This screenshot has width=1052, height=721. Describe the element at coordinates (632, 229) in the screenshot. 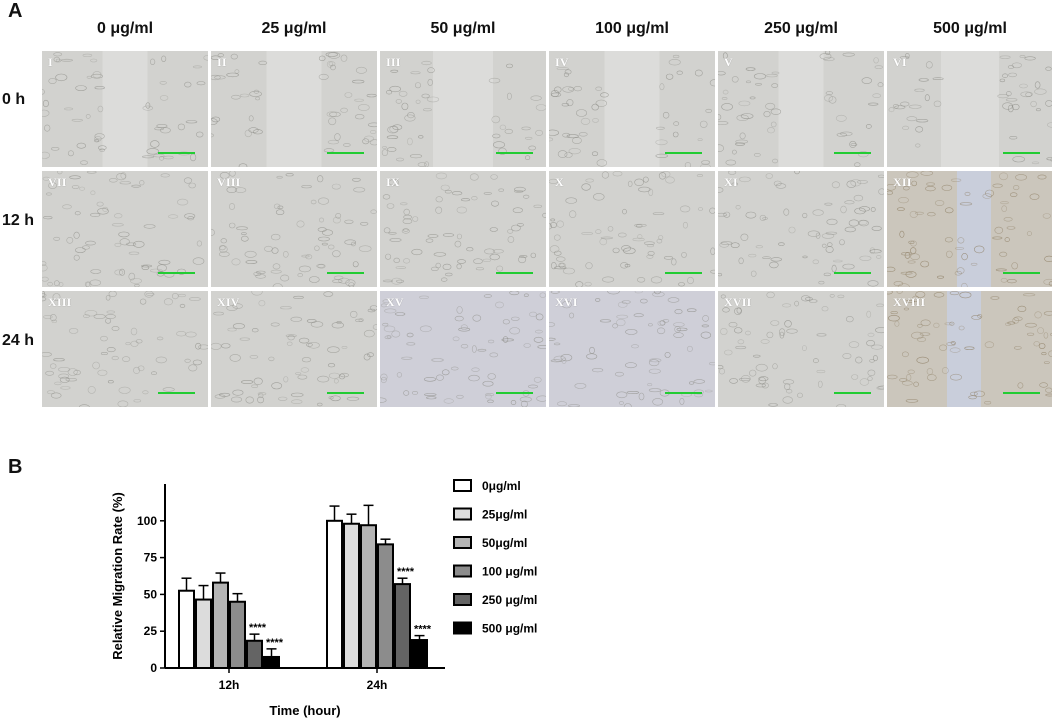

I see `micrograph-10: X` at that location.